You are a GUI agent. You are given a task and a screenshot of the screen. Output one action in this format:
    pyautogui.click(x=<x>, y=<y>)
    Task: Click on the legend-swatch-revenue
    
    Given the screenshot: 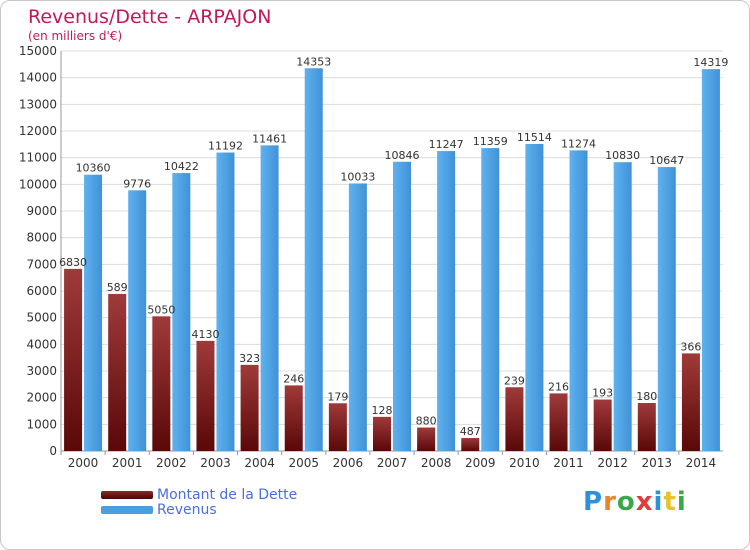 What is the action you would take?
    pyautogui.click(x=127, y=510)
    